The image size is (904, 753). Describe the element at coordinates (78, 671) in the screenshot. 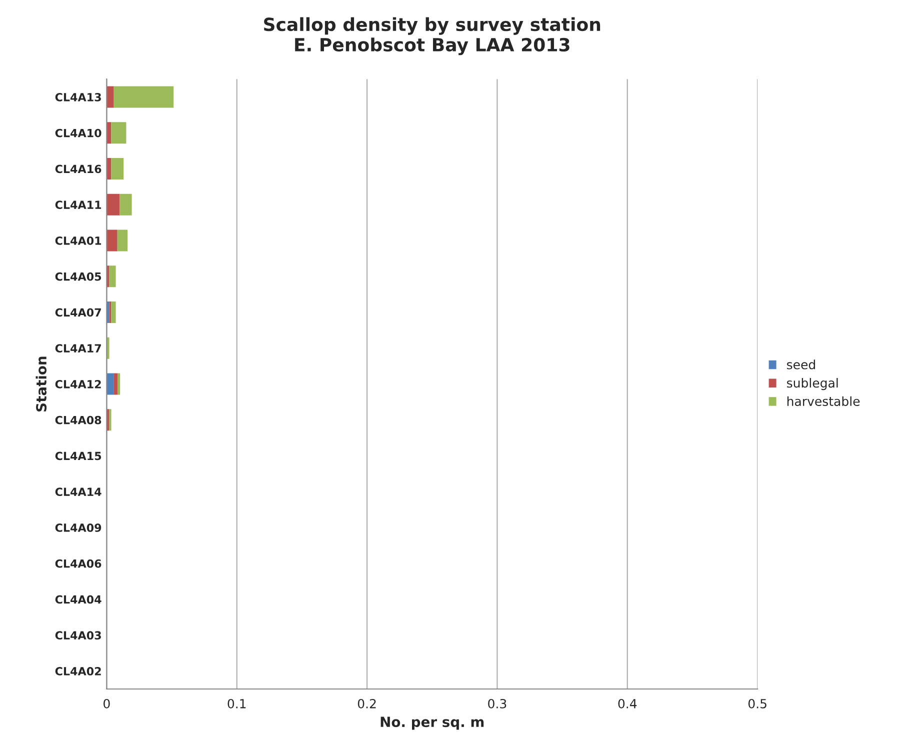

I see `y-tick-label: CL4A02` at that location.